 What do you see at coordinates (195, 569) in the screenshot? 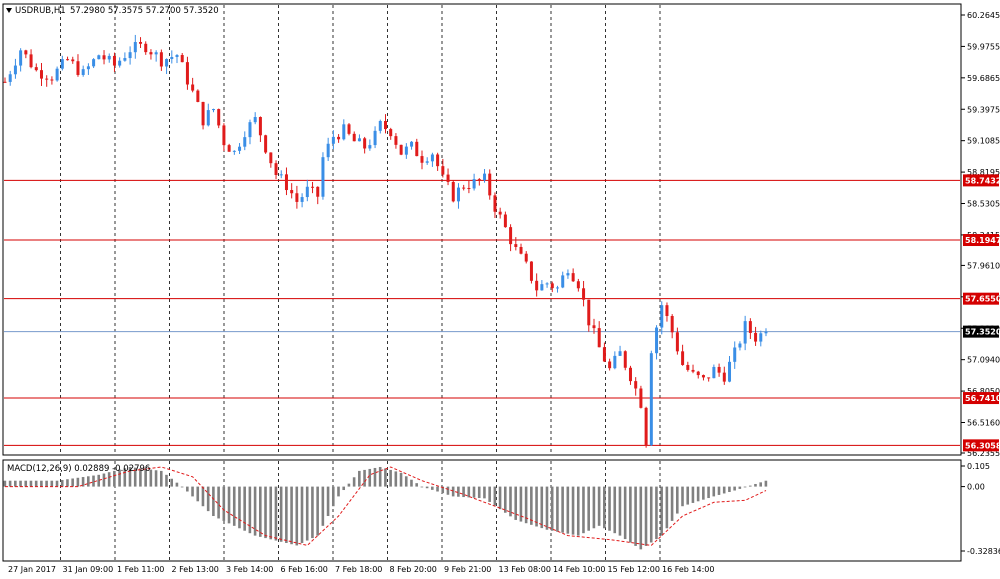
I see `time-label: 2 Feb 13:00` at bounding box center [195, 569].